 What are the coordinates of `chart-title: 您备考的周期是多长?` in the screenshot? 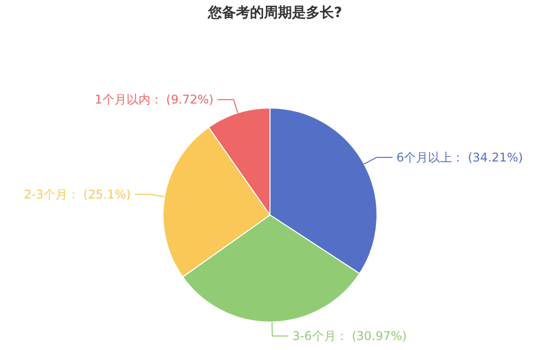 It's located at (274, 13).